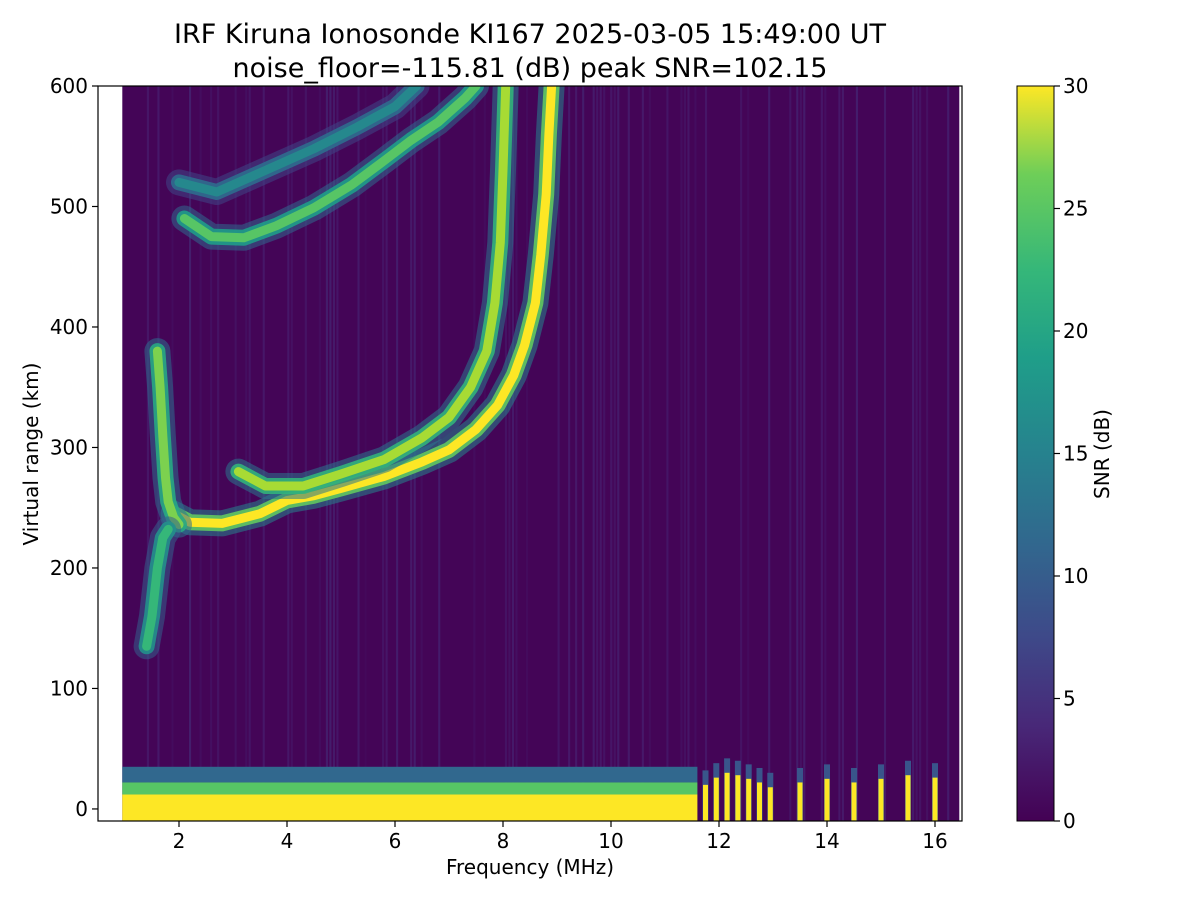 The image size is (1200, 900). Describe the element at coordinates (1102, 454) in the screenshot. I see `colorbar-label: SNR (dB)` at that location.